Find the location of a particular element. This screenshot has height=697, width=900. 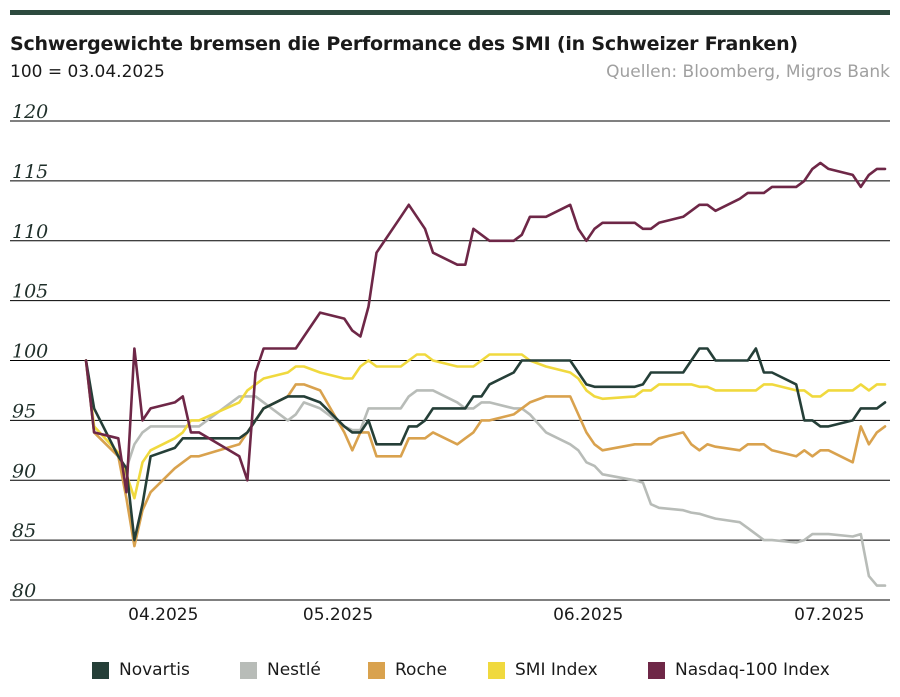

y-tick-label: 120 is located at coordinates (30, 112).